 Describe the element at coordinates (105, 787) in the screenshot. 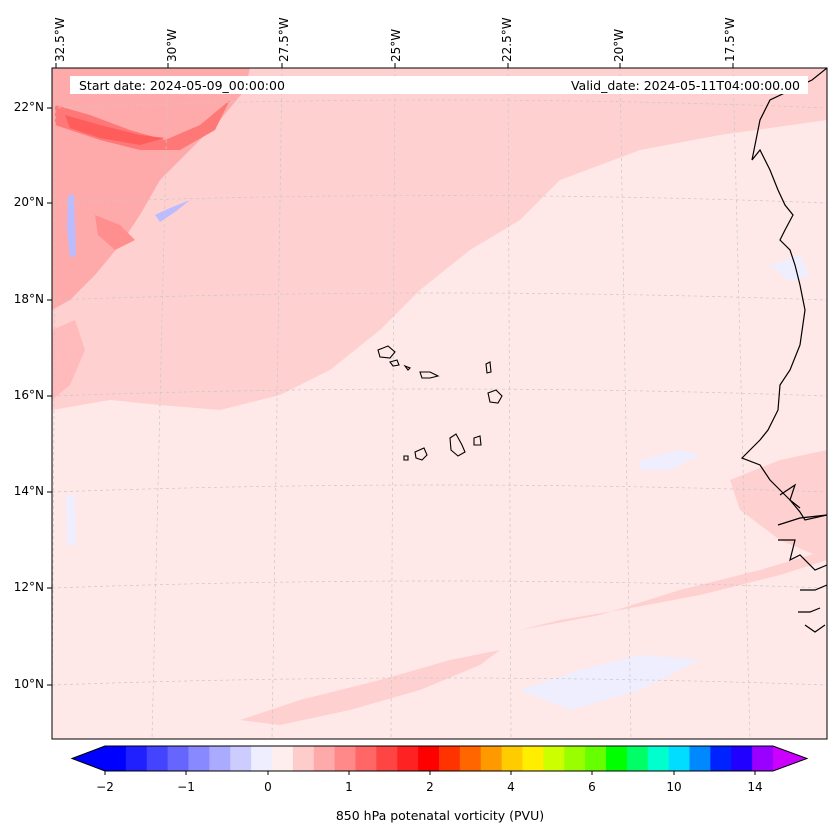

I see `colorbar-tick-label: −2` at that location.